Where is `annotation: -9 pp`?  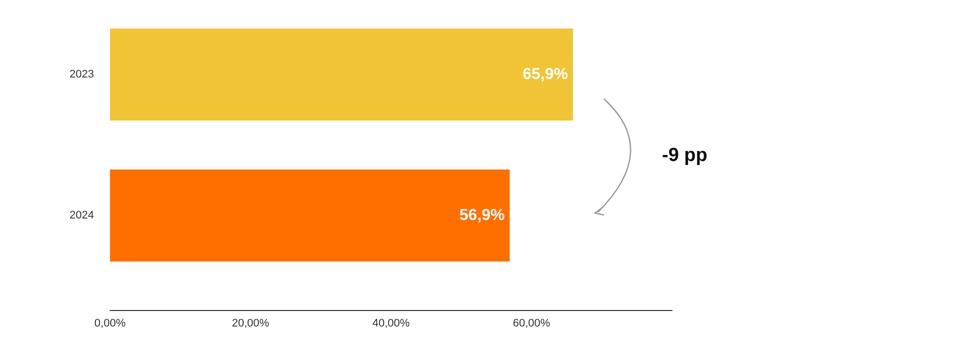 annotation: -9 pp is located at coordinates (685, 155).